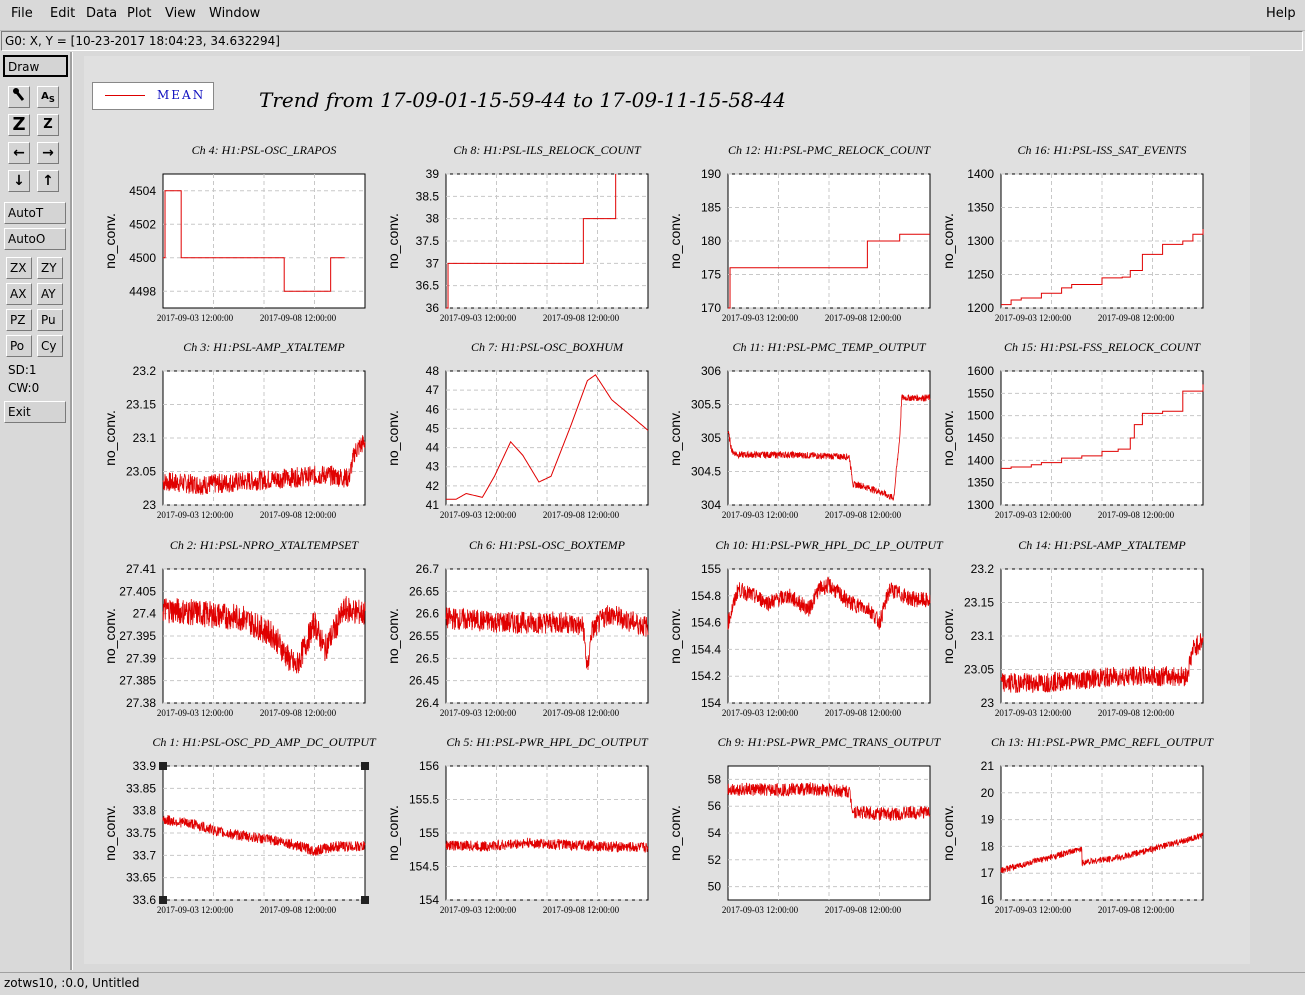 This screenshot has height=995, width=1305. What do you see at coordinates (19, 412) in the screenshot?
I see `exit-label: Exit` at bounding box center [19, 412].